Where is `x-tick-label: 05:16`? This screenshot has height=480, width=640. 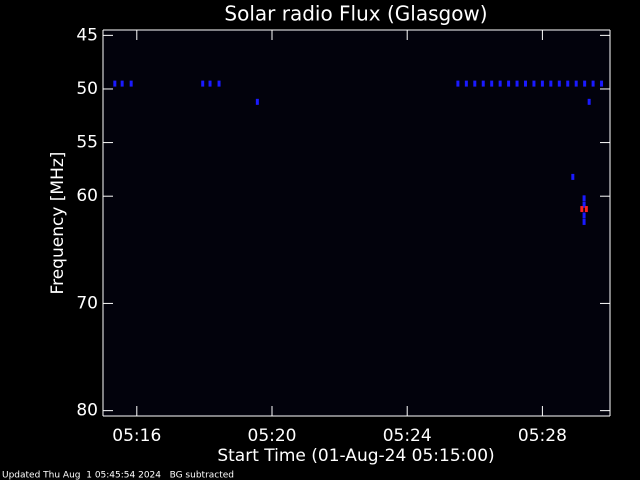
x-tick-label: 05:16 is located at coordinates (136, 436).